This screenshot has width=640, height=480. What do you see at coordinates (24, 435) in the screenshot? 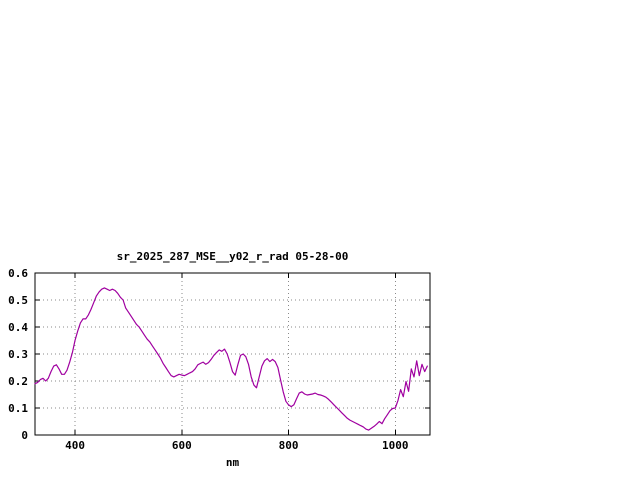
I see `y-tick-label: 0` at bounding box center [24, 435].